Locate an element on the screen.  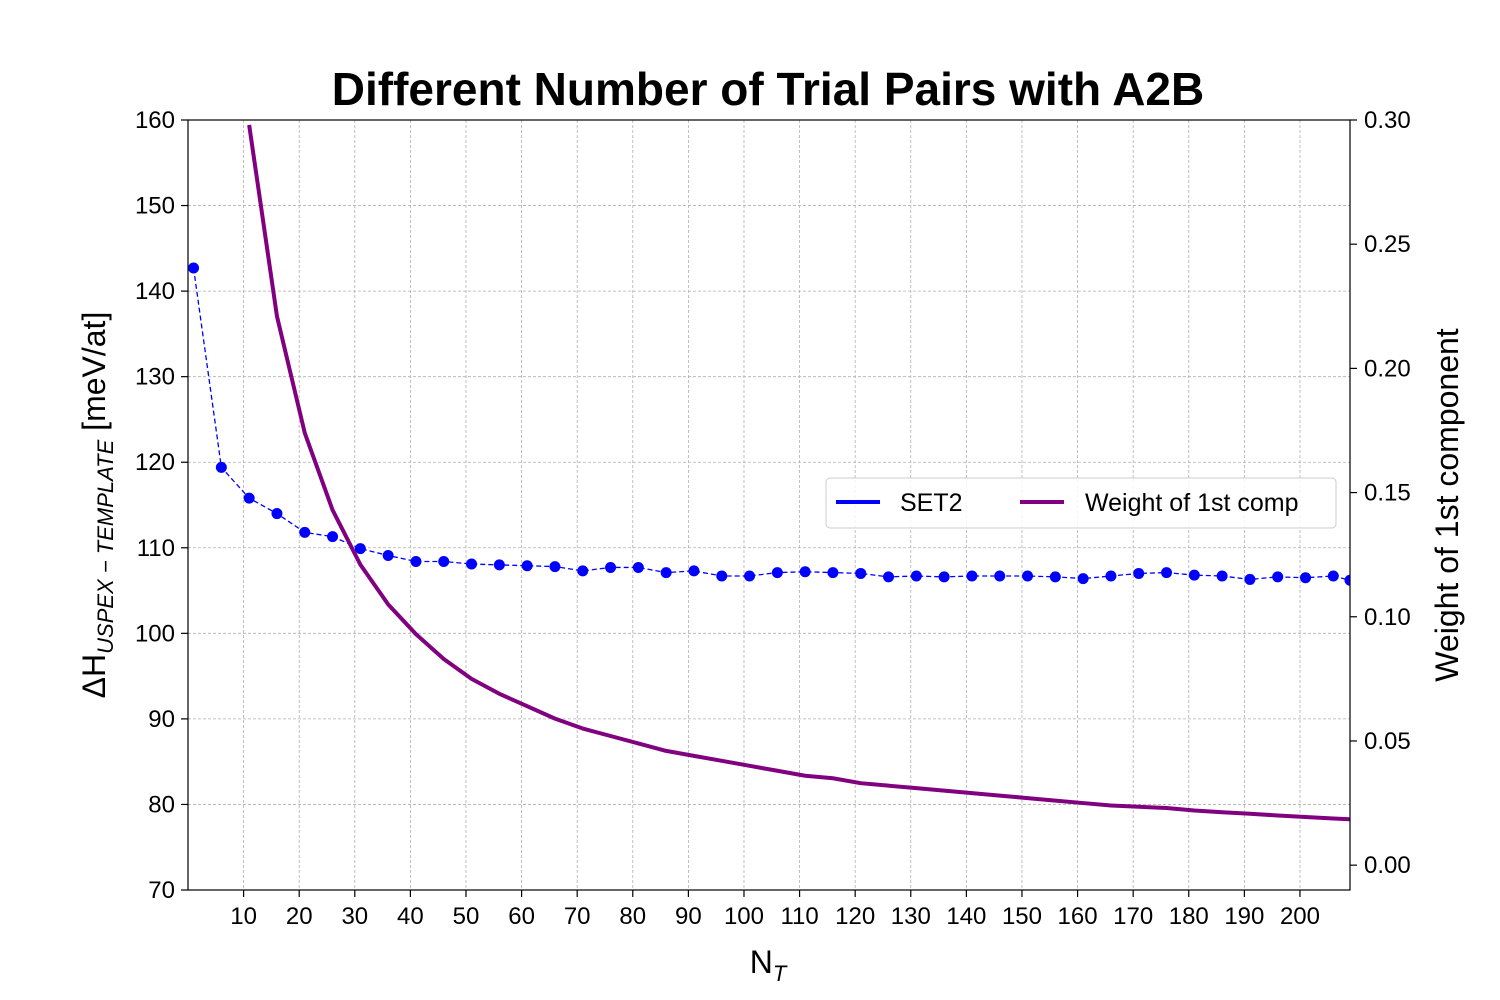
y-left-tick-label: 160 is located at coordinates (155, 120).